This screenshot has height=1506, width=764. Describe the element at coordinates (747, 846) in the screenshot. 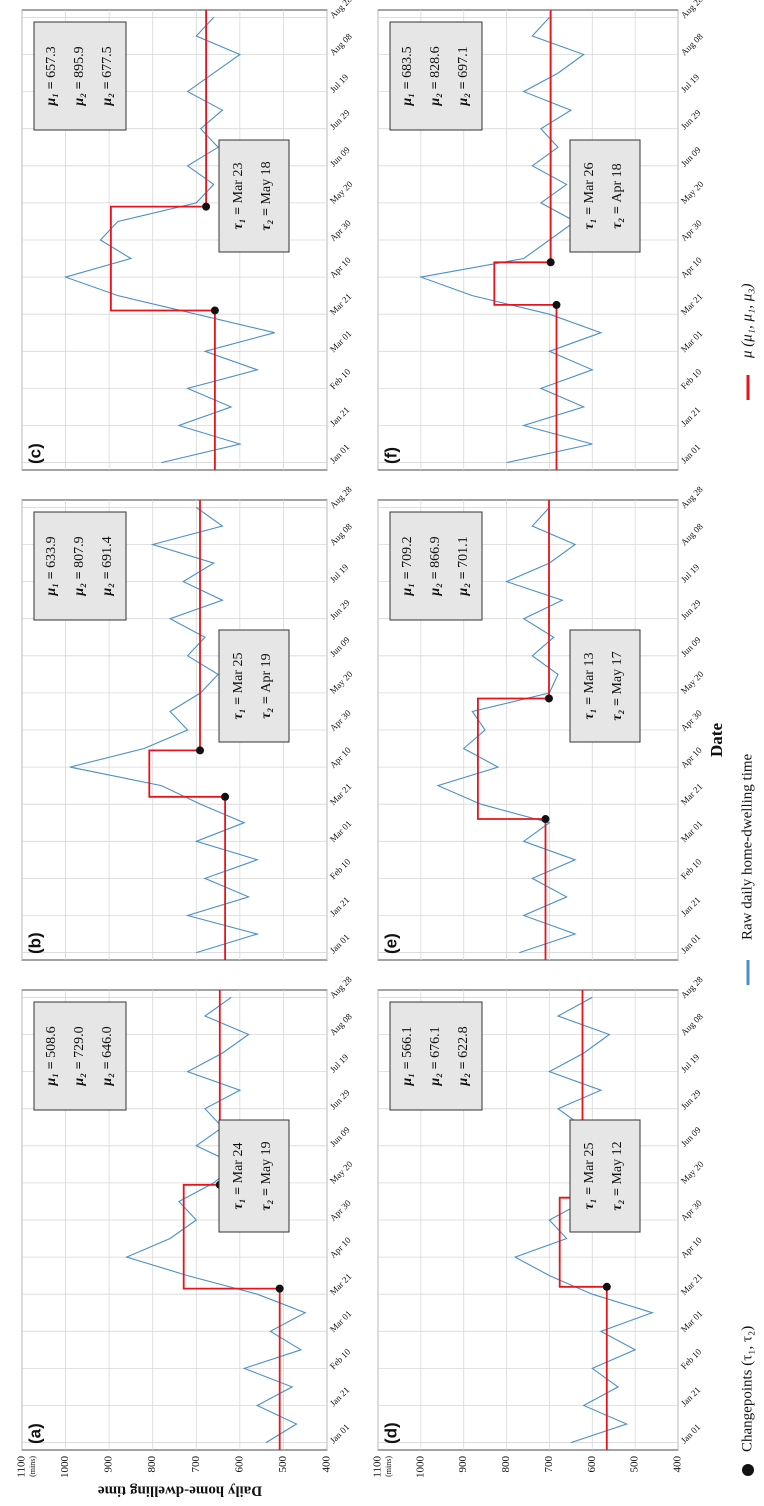

I see `legend-label: Raw daily home-dwelling time` at that location.